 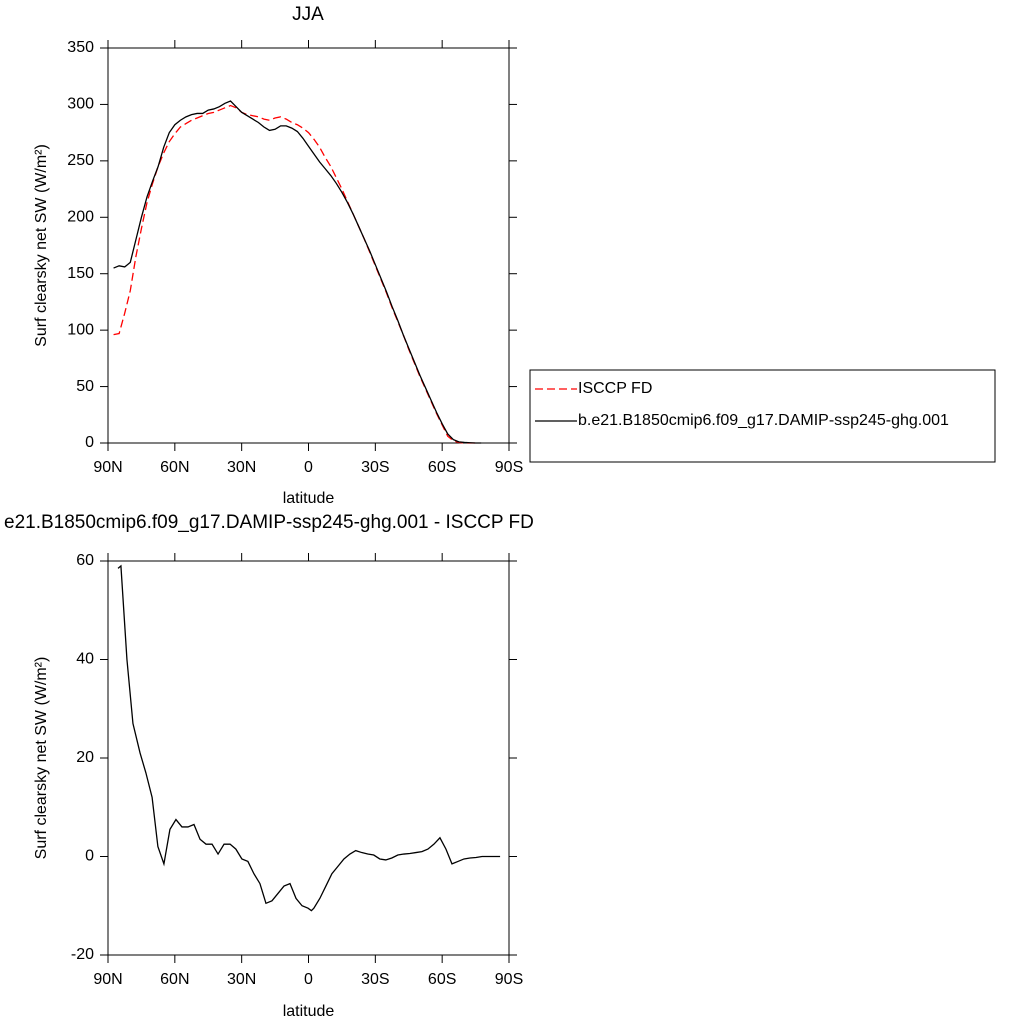 I want to click on y-tick-label: 350, so click(x=80, y=47).